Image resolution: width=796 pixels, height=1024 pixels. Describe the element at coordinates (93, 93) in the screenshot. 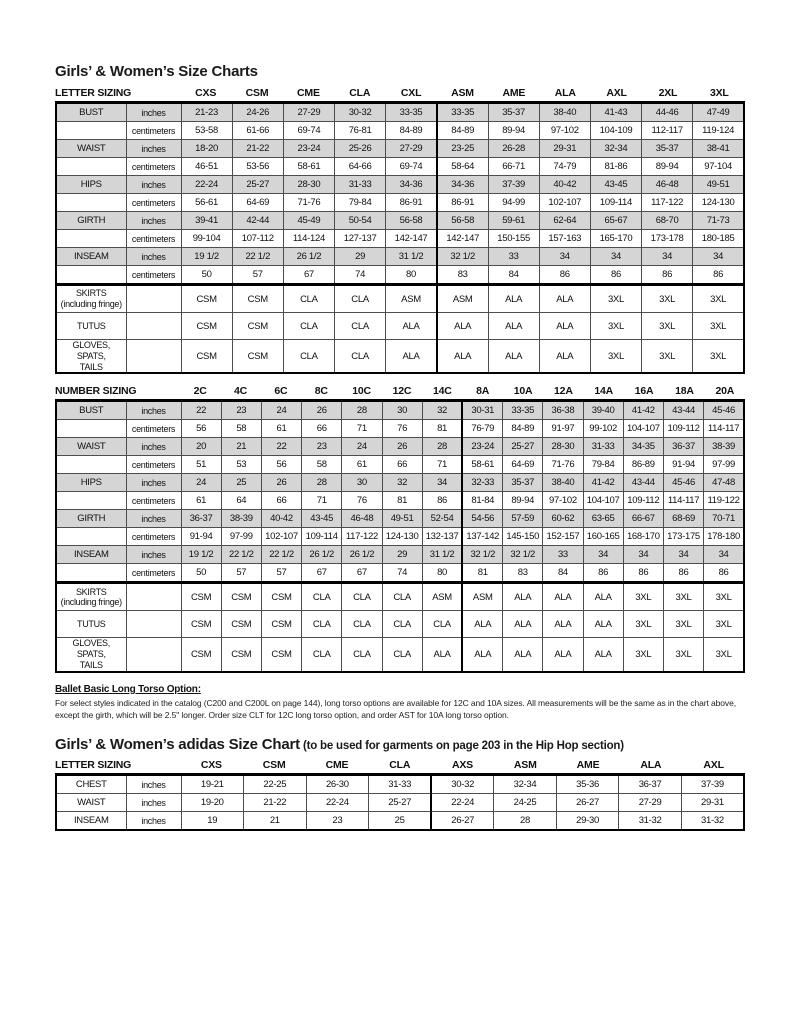

I see `table-header-label: LETTER SIZING` at that location.